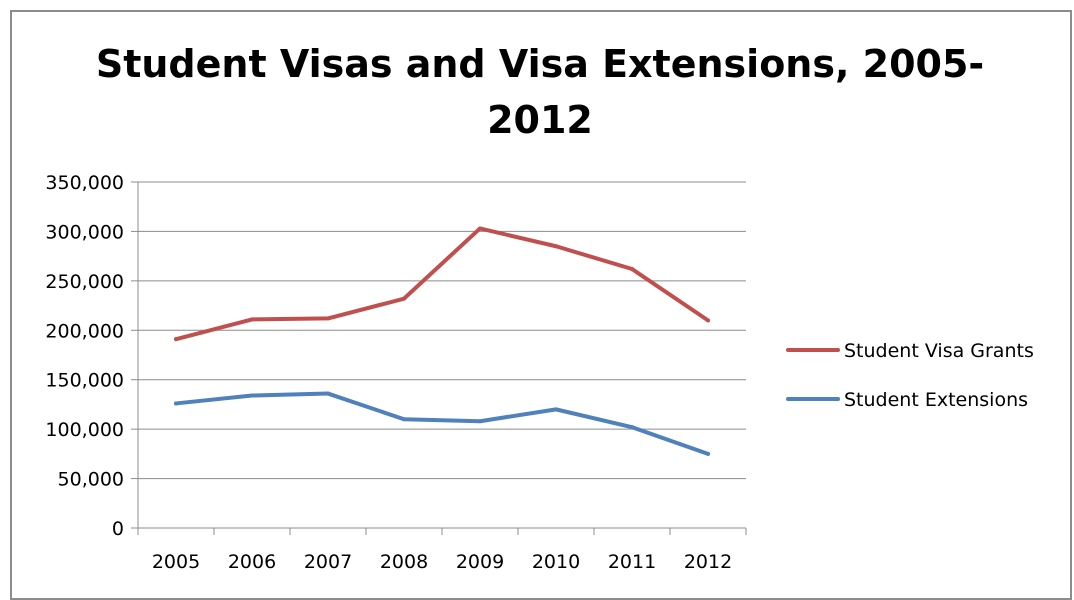 The width and height of the screenshot is (1074, 600). Describe the element at coordinates (404, 562) in the screenshot. I see `x-tick-label: 2008` at that location.